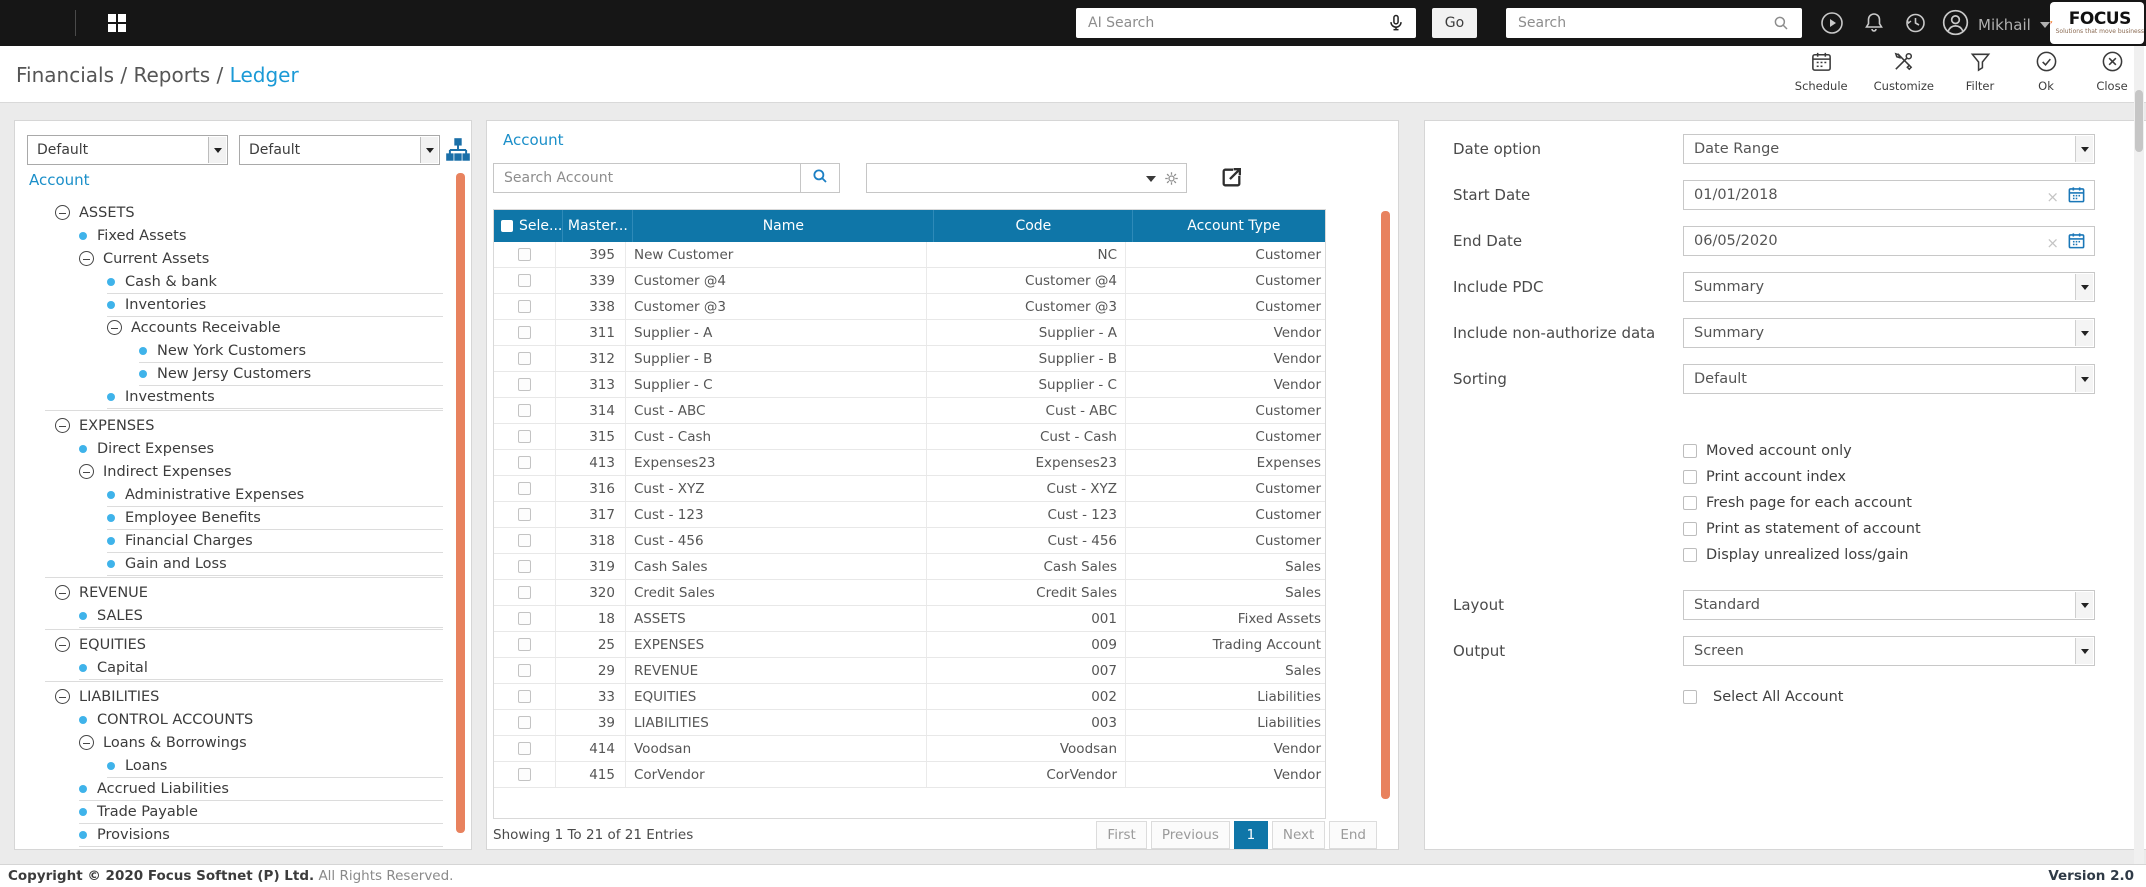 The image size is (2146, 887). What do you see at coordinates (237, 397) in the screenshot?
I see `tree-item: Investments` at bounding box center [237, 397].